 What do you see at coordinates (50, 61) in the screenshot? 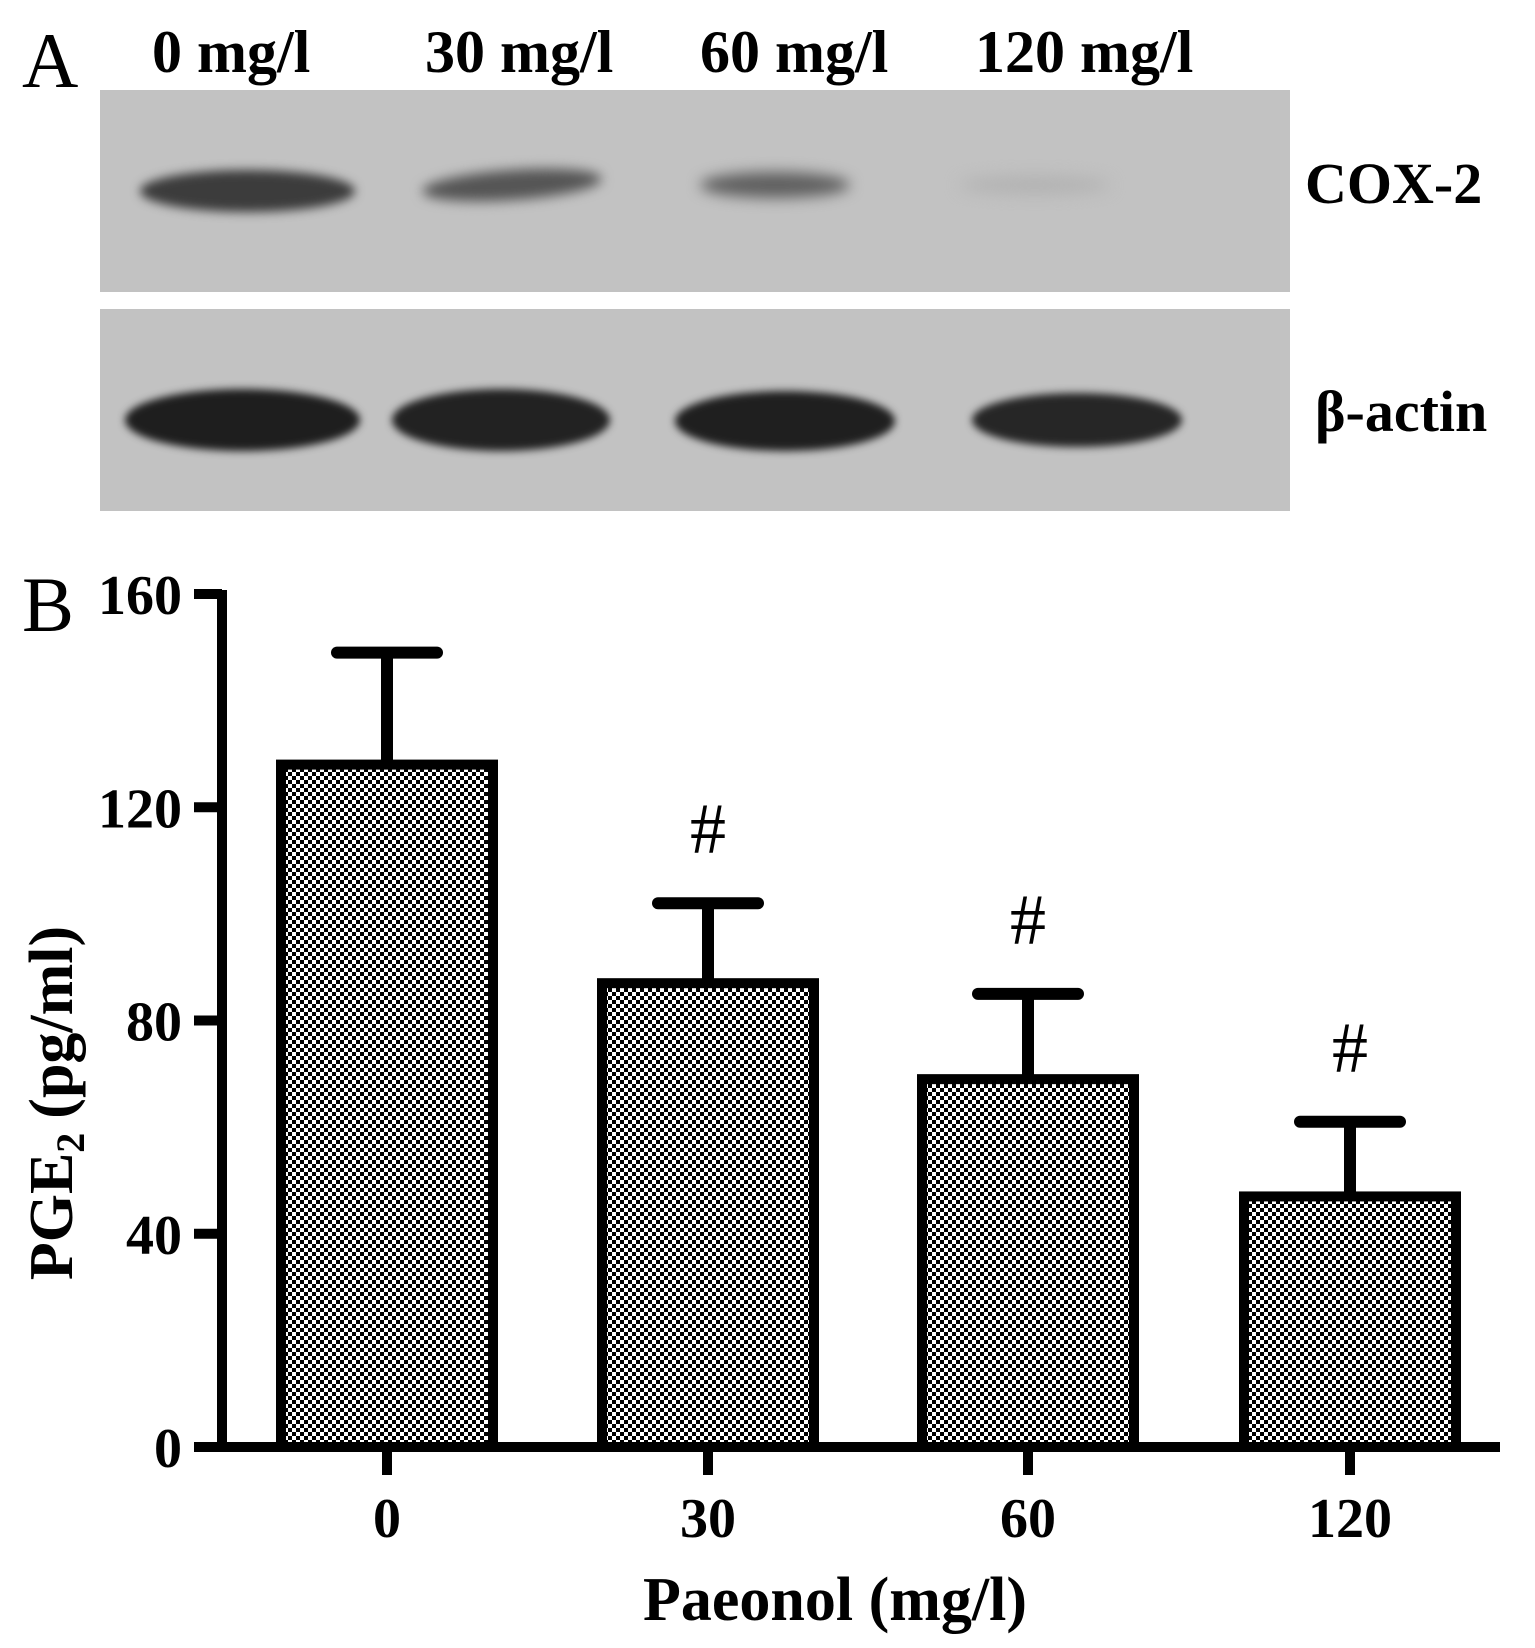
I see `panel-a-label: A` at bounding box center [50, 61].